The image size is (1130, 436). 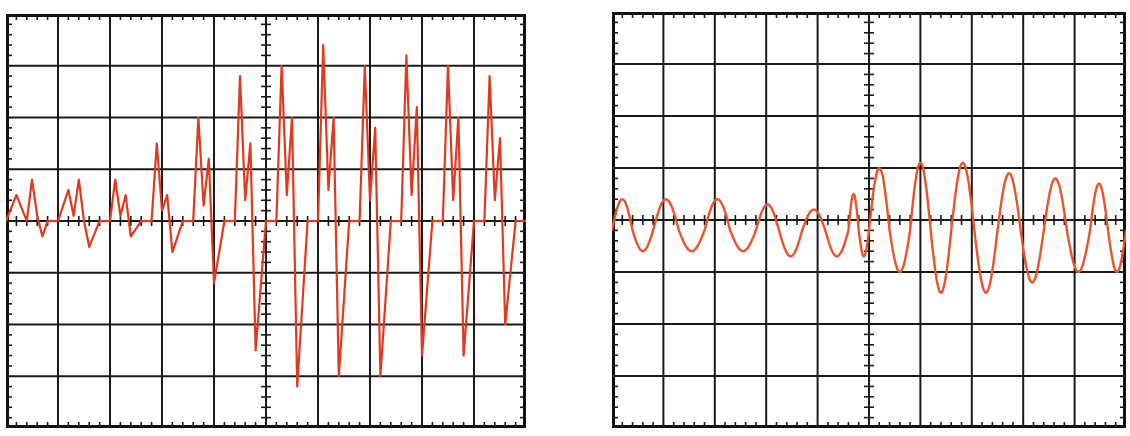 I want to click on signal-trace-right, so click(x=869, y=227).